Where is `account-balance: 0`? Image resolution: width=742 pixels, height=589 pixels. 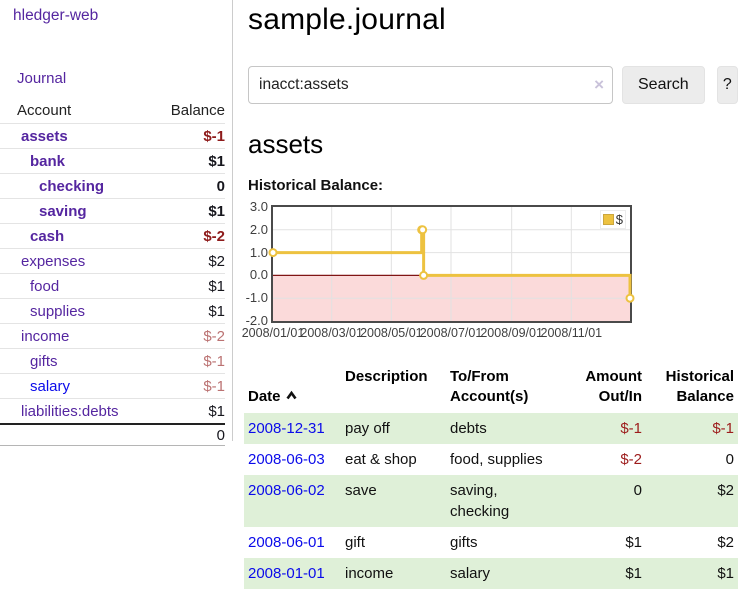
account-balance: 0 is located at coordinates (220, 186).